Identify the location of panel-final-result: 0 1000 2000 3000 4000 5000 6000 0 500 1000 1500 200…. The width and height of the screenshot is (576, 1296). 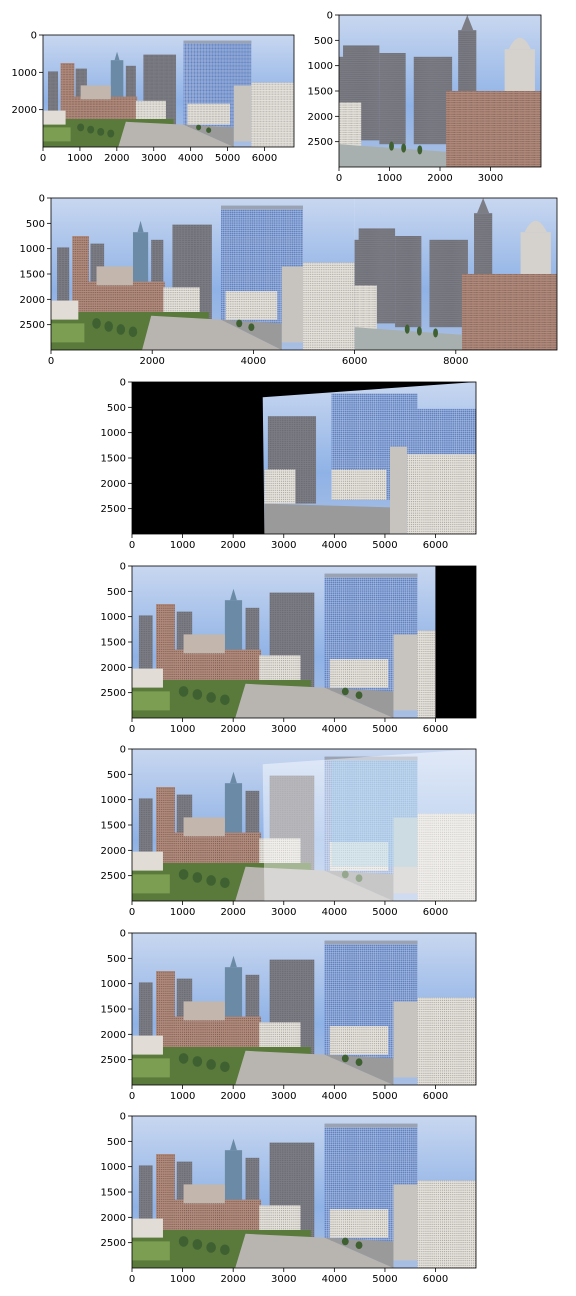
(289, 1198).